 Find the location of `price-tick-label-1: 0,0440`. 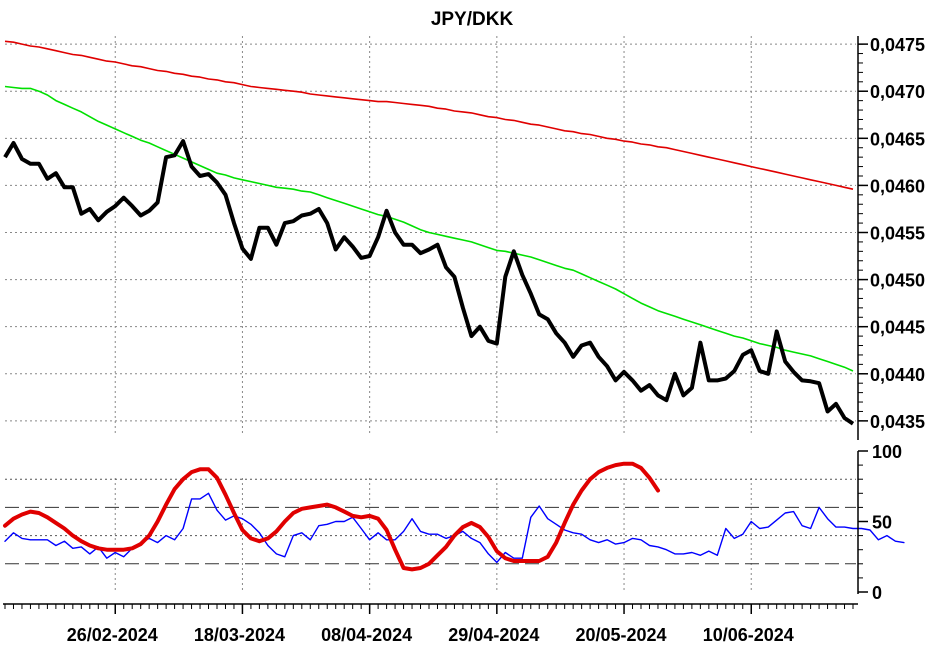

price-tick-label-1: 0,0440 is located at coordinates (897, 375).